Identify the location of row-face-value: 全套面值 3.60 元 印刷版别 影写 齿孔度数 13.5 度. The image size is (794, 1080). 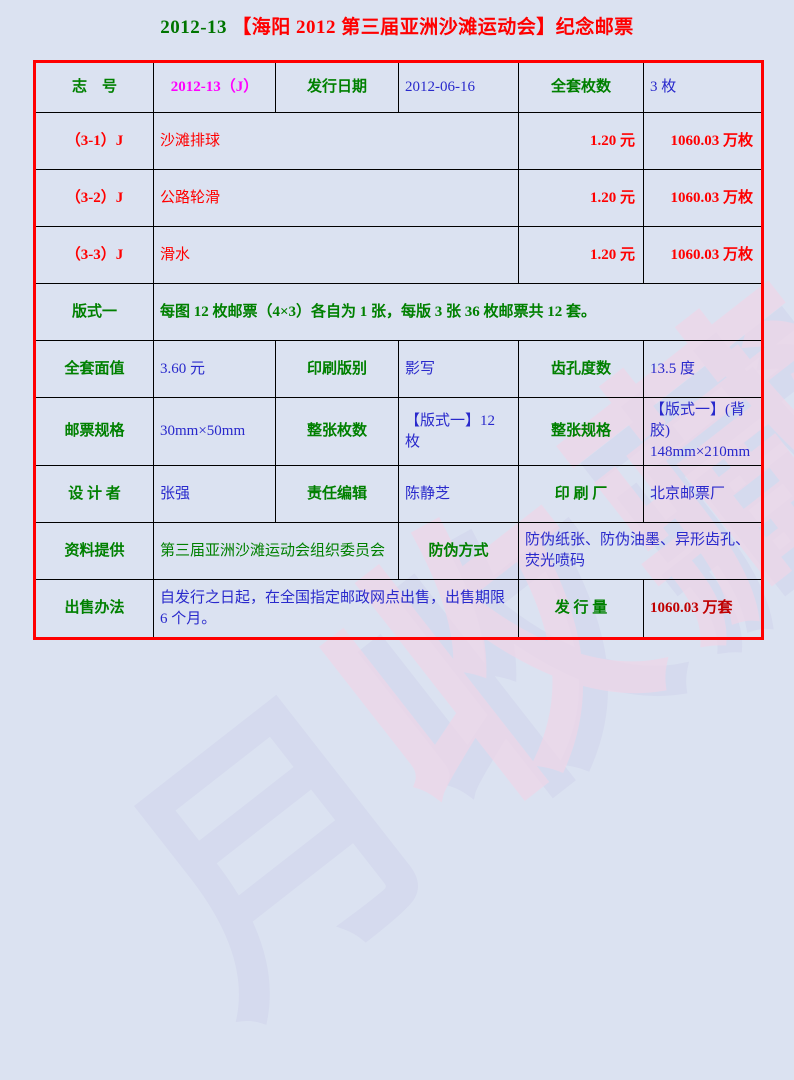
(398, 369).